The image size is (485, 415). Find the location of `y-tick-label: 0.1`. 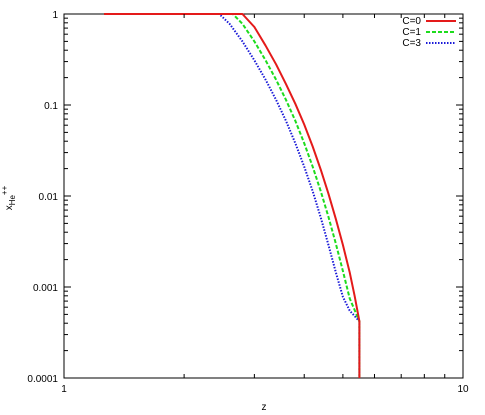

y-tick-label: 0.1 is located at coordinates (51, 106).